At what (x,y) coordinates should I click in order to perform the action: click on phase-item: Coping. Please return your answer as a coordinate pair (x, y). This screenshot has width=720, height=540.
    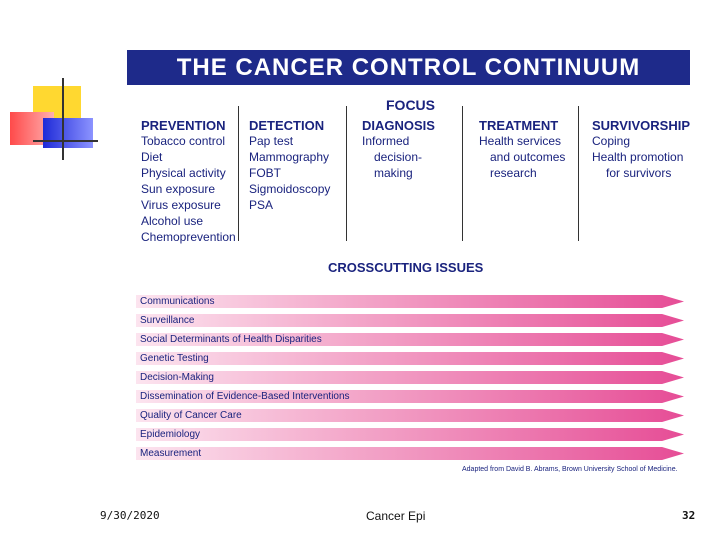
    Looking at the image, I should click on (611, 141).